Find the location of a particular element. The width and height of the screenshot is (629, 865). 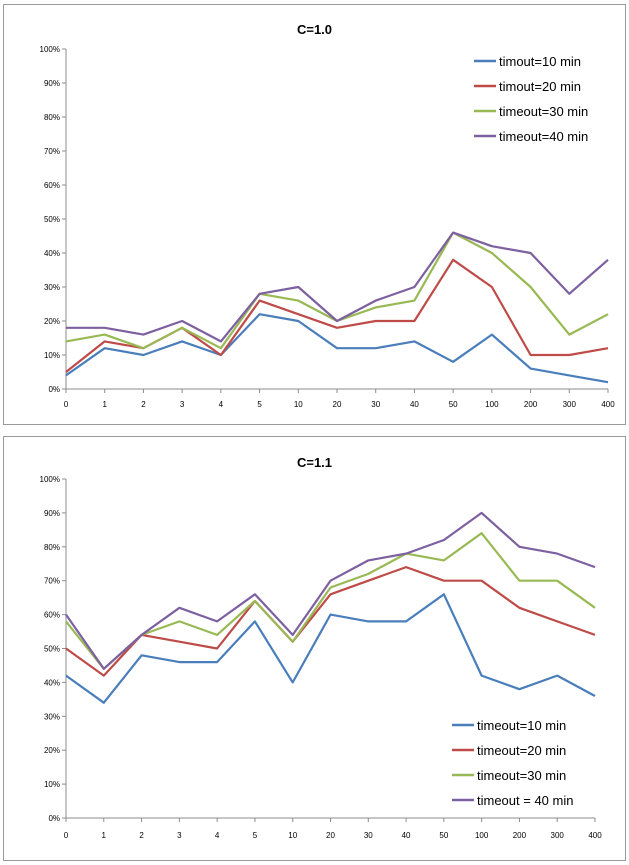

legend-label: timeout=20 min is located at coordinates (521, 750).